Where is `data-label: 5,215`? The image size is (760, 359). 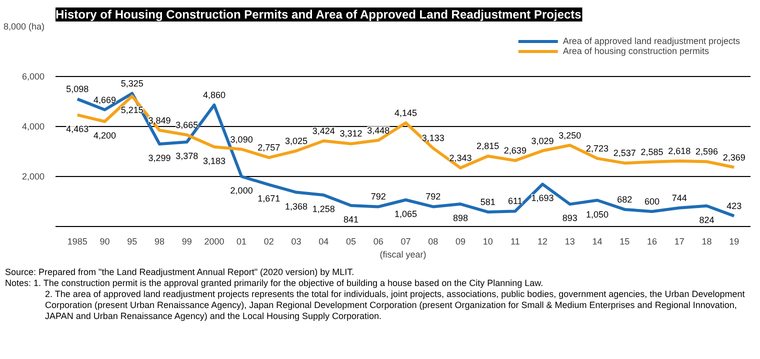 data-label: 5,215 is located at coordinates (132, 110).